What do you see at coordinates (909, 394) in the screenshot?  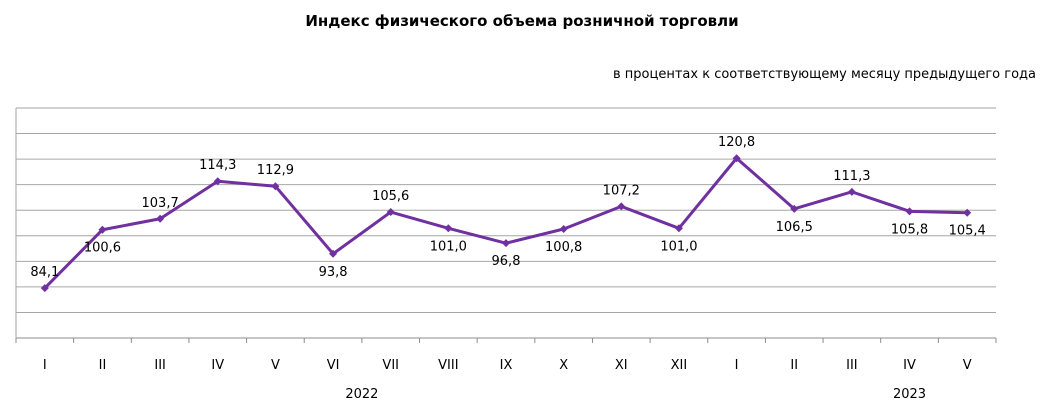 I see `year-label: 2023` at bounding box center [909, 394].